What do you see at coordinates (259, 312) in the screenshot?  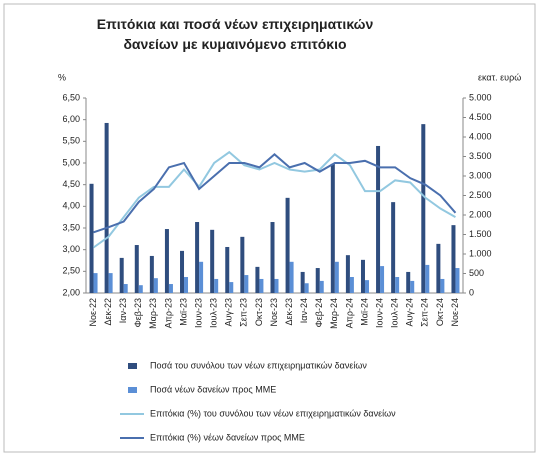 I see `x-tick-label: Οκτ-23` at bounding box center [259, 312].